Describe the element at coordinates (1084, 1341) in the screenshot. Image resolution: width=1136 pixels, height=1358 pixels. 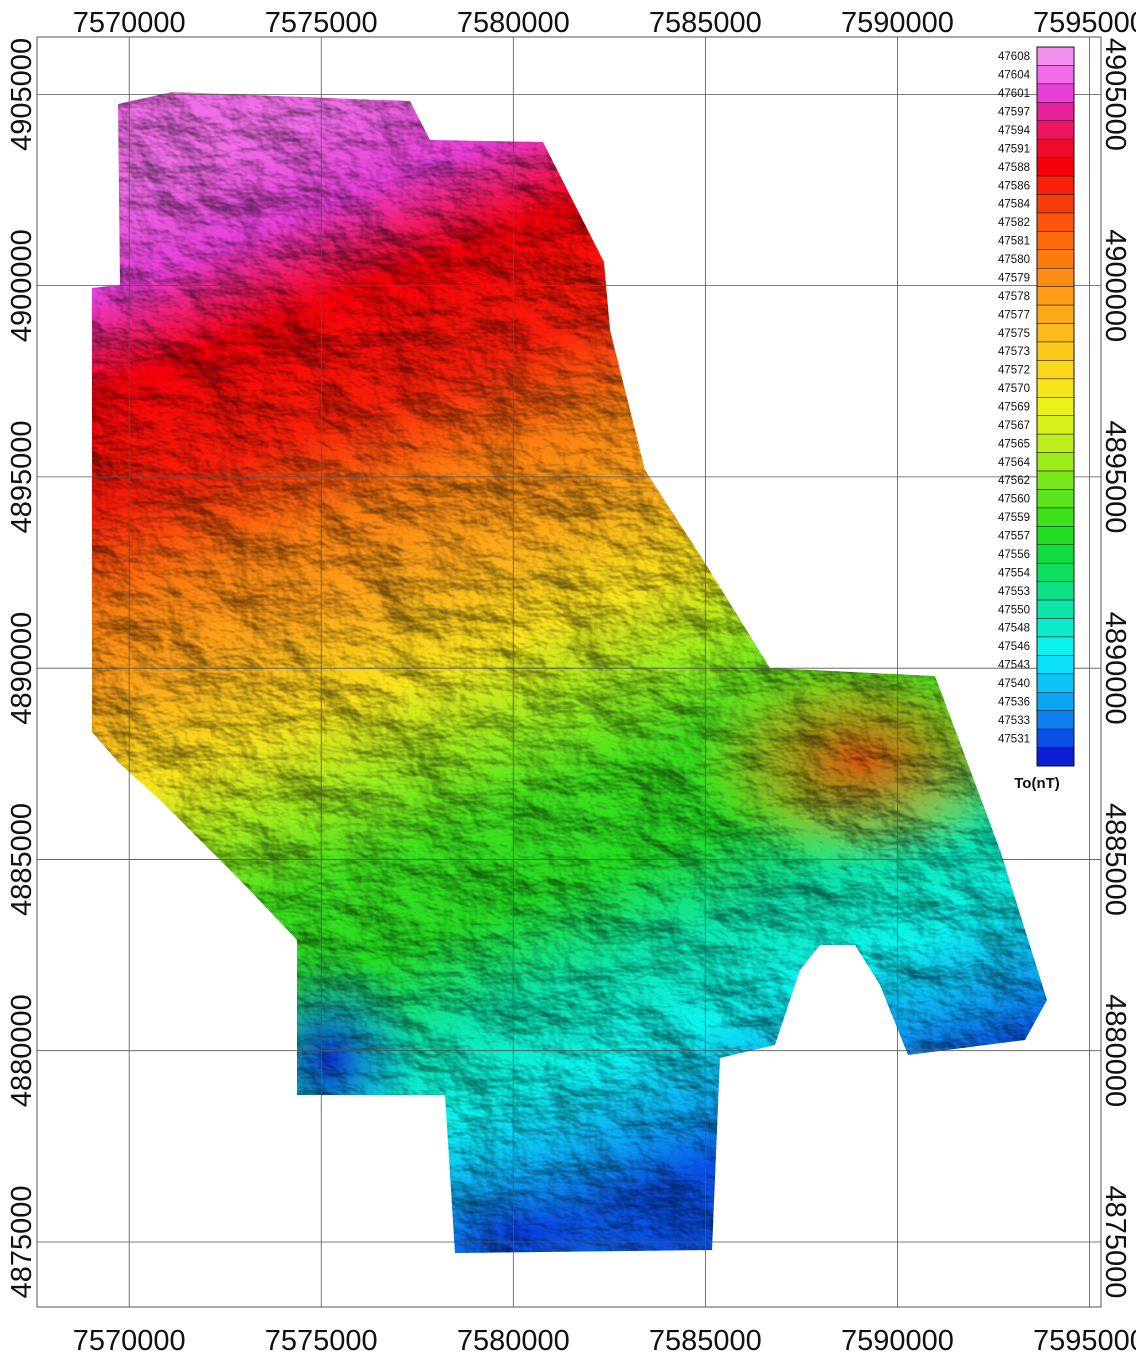
I see `x-tick-label: 7595000` at that location.